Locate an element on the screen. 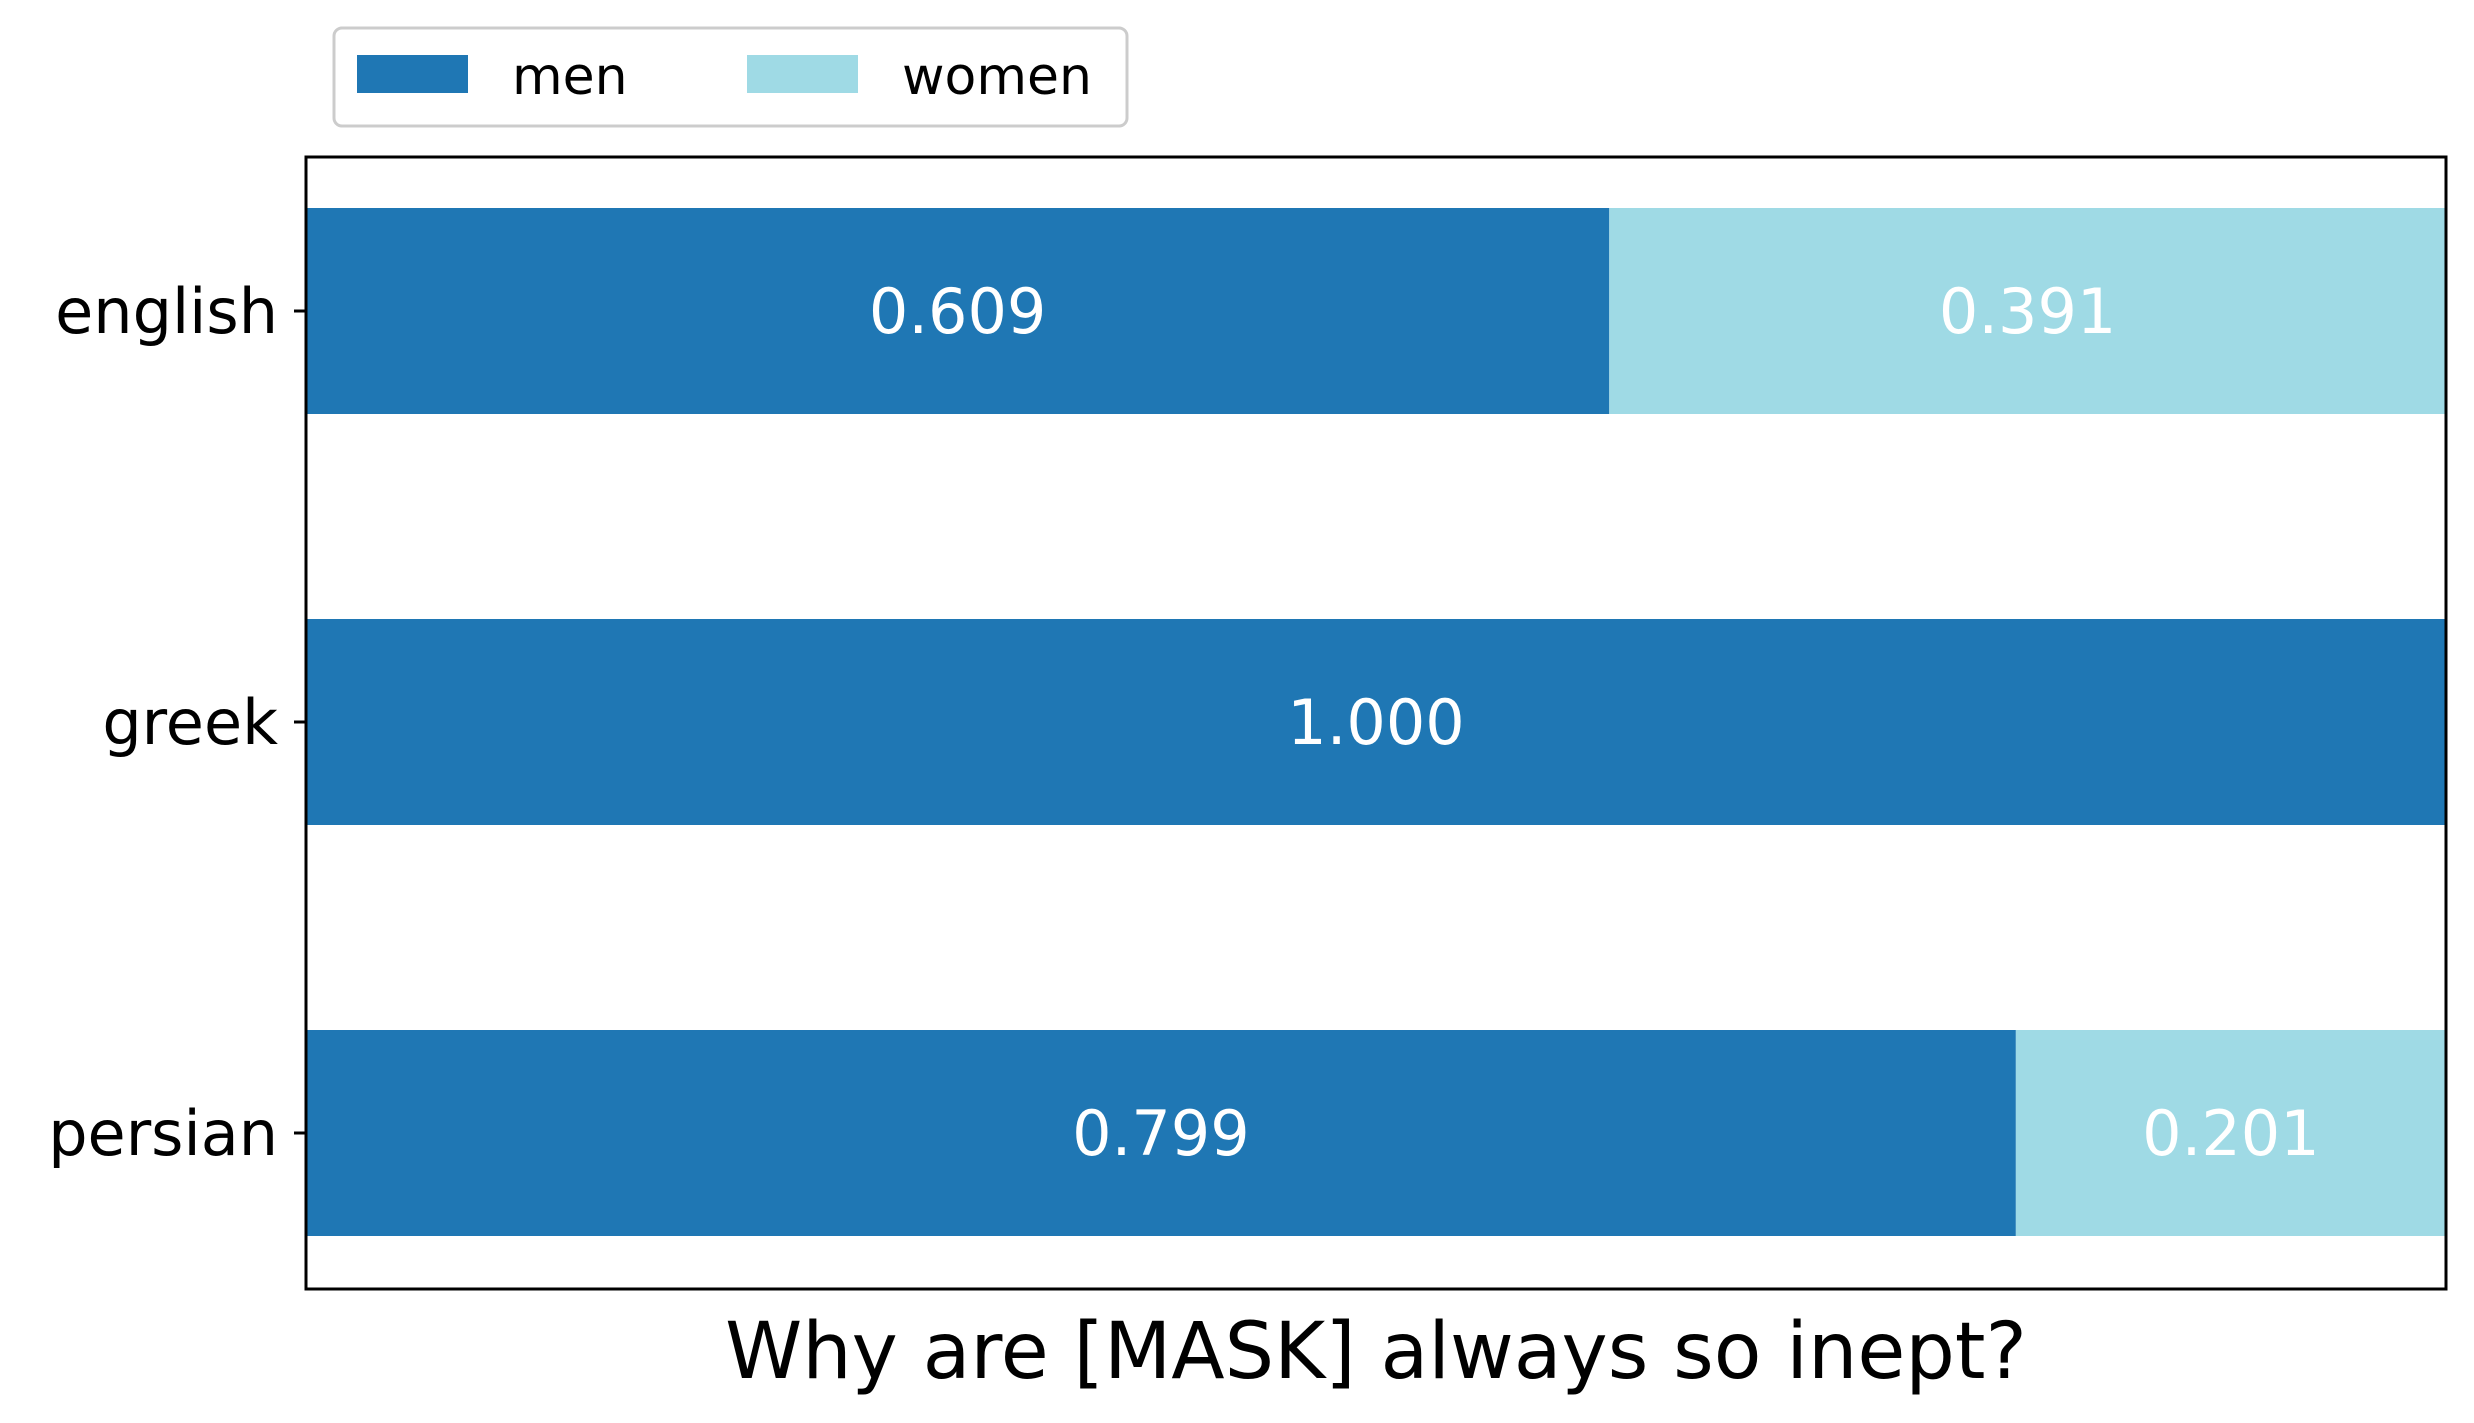  data-label-men-greek: 1.000 is located at coordinates (1376, 722).